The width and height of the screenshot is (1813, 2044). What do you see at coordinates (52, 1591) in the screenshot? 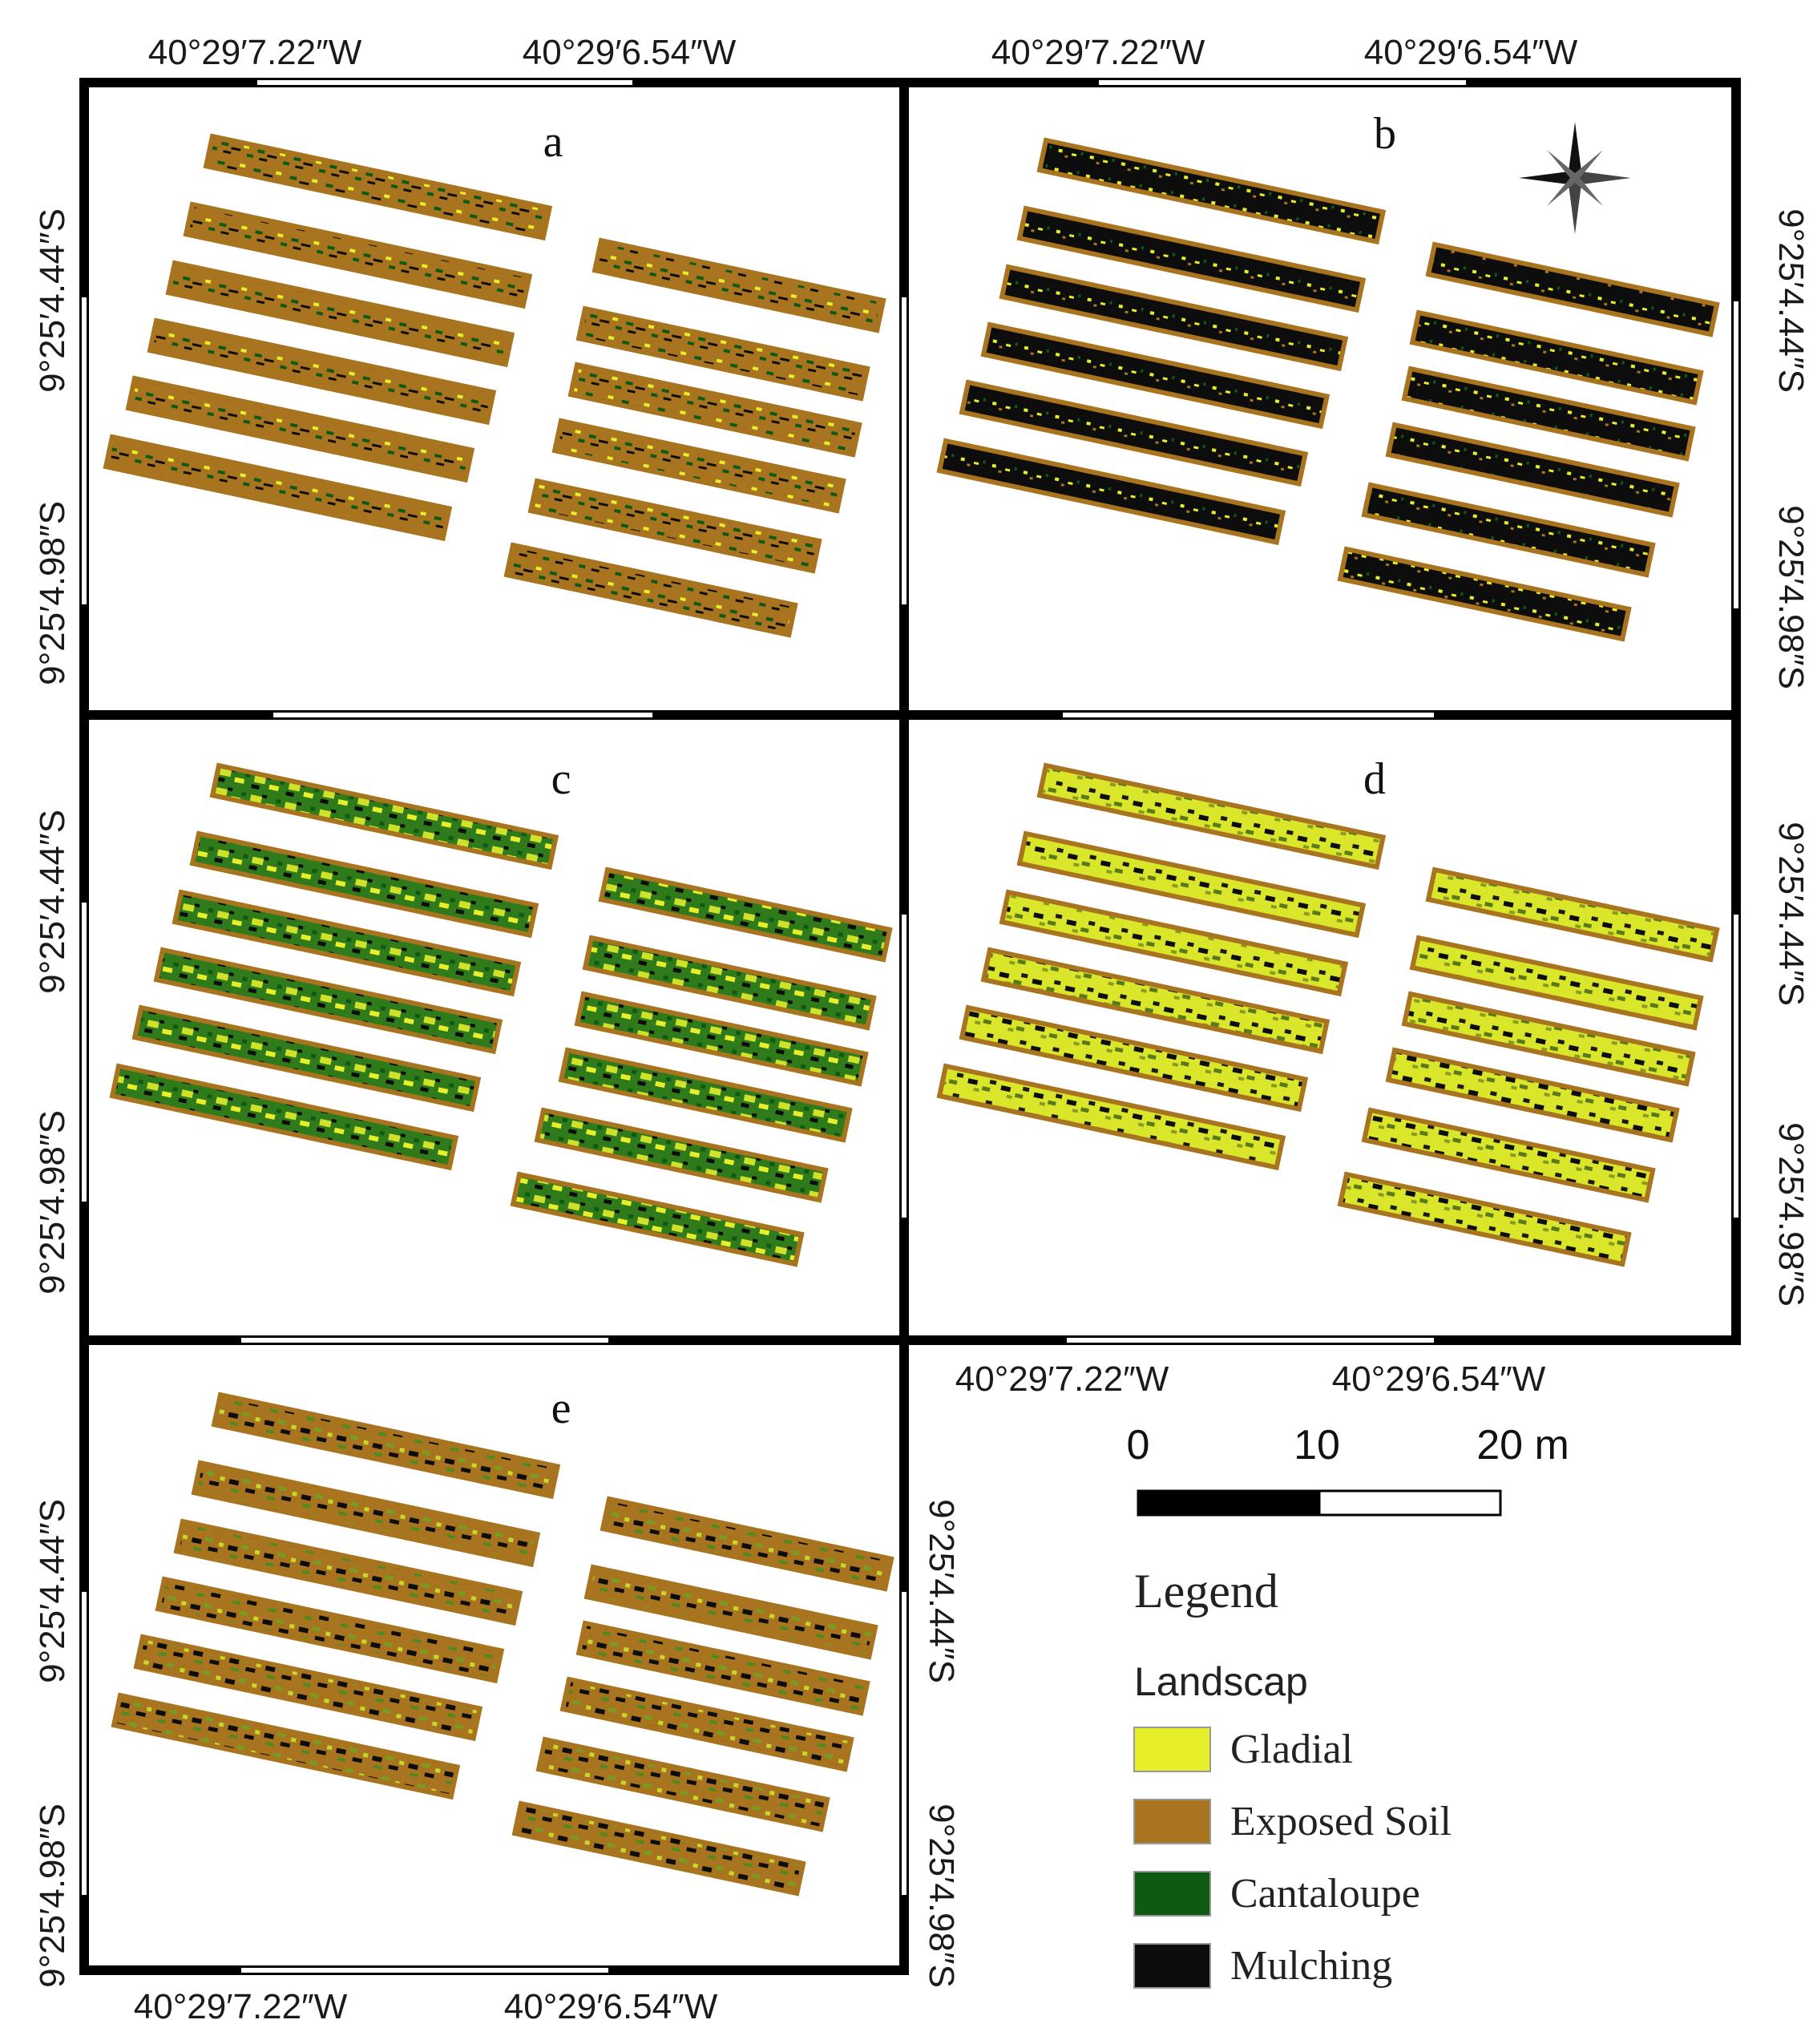
I see `lat-label-e-1: 9°25′4.44″S` at bounding box center [52, 1591].